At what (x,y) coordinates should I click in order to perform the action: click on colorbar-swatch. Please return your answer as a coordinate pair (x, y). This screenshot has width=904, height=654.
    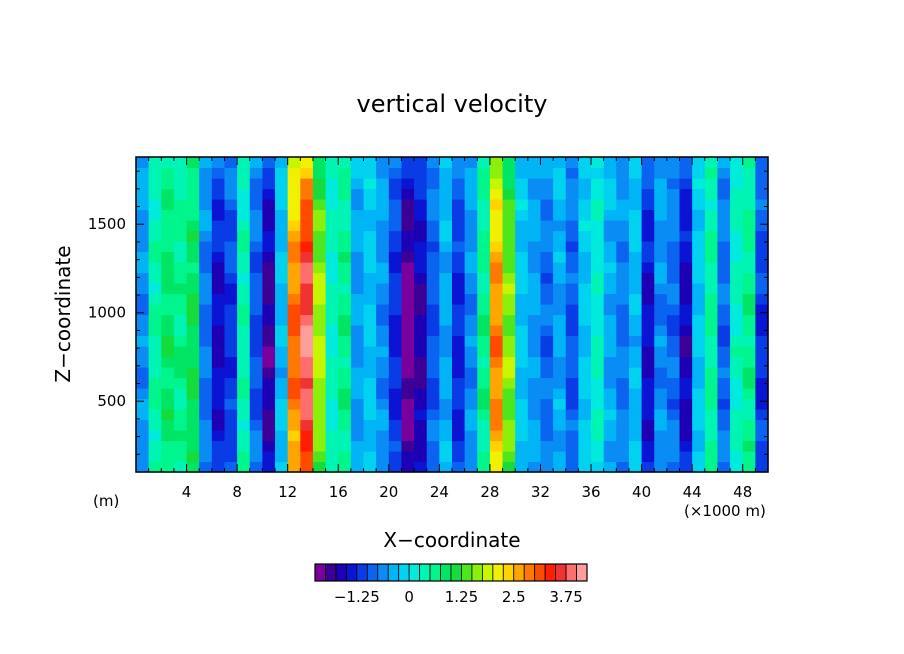
    Looking at the image, I should click on (477, 572).